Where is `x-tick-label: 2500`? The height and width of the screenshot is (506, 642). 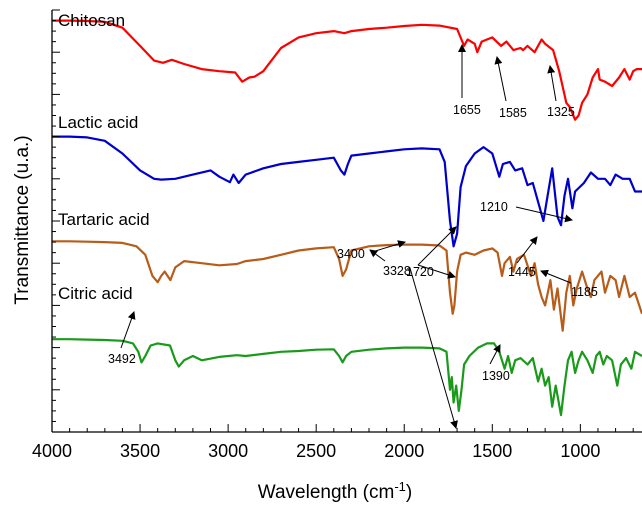 x-tick-label: 2500 is located at coordinates (316, 451).